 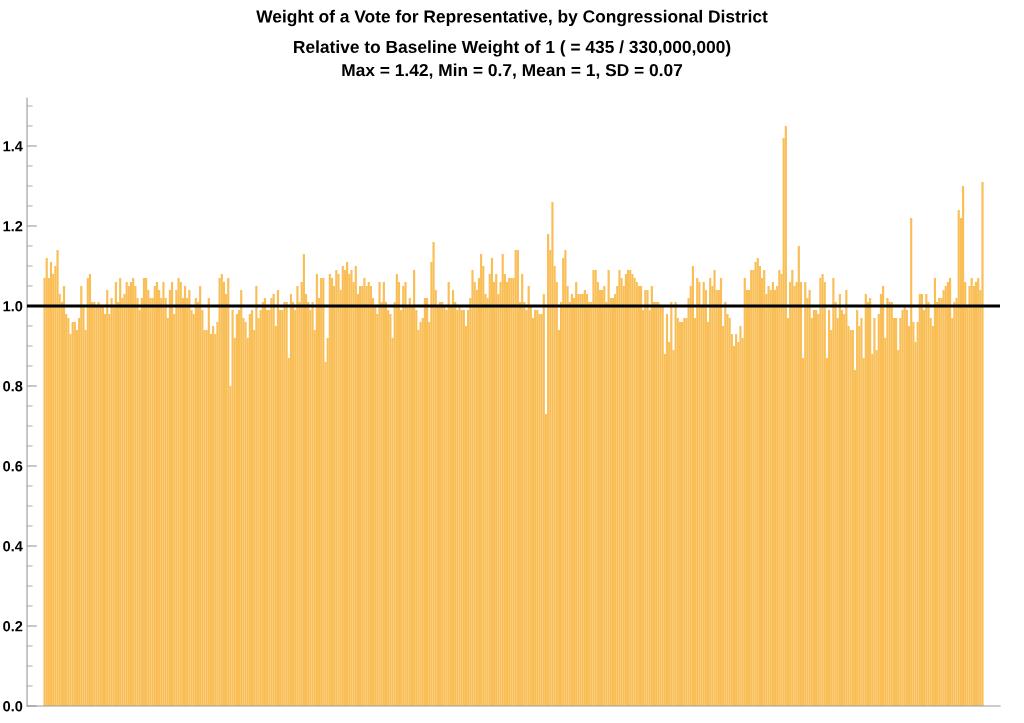 What do you see at coordinates (13, 146) in the screenshot?
I see `y-tick-label: 1.4` at bounding box center [13, 146].